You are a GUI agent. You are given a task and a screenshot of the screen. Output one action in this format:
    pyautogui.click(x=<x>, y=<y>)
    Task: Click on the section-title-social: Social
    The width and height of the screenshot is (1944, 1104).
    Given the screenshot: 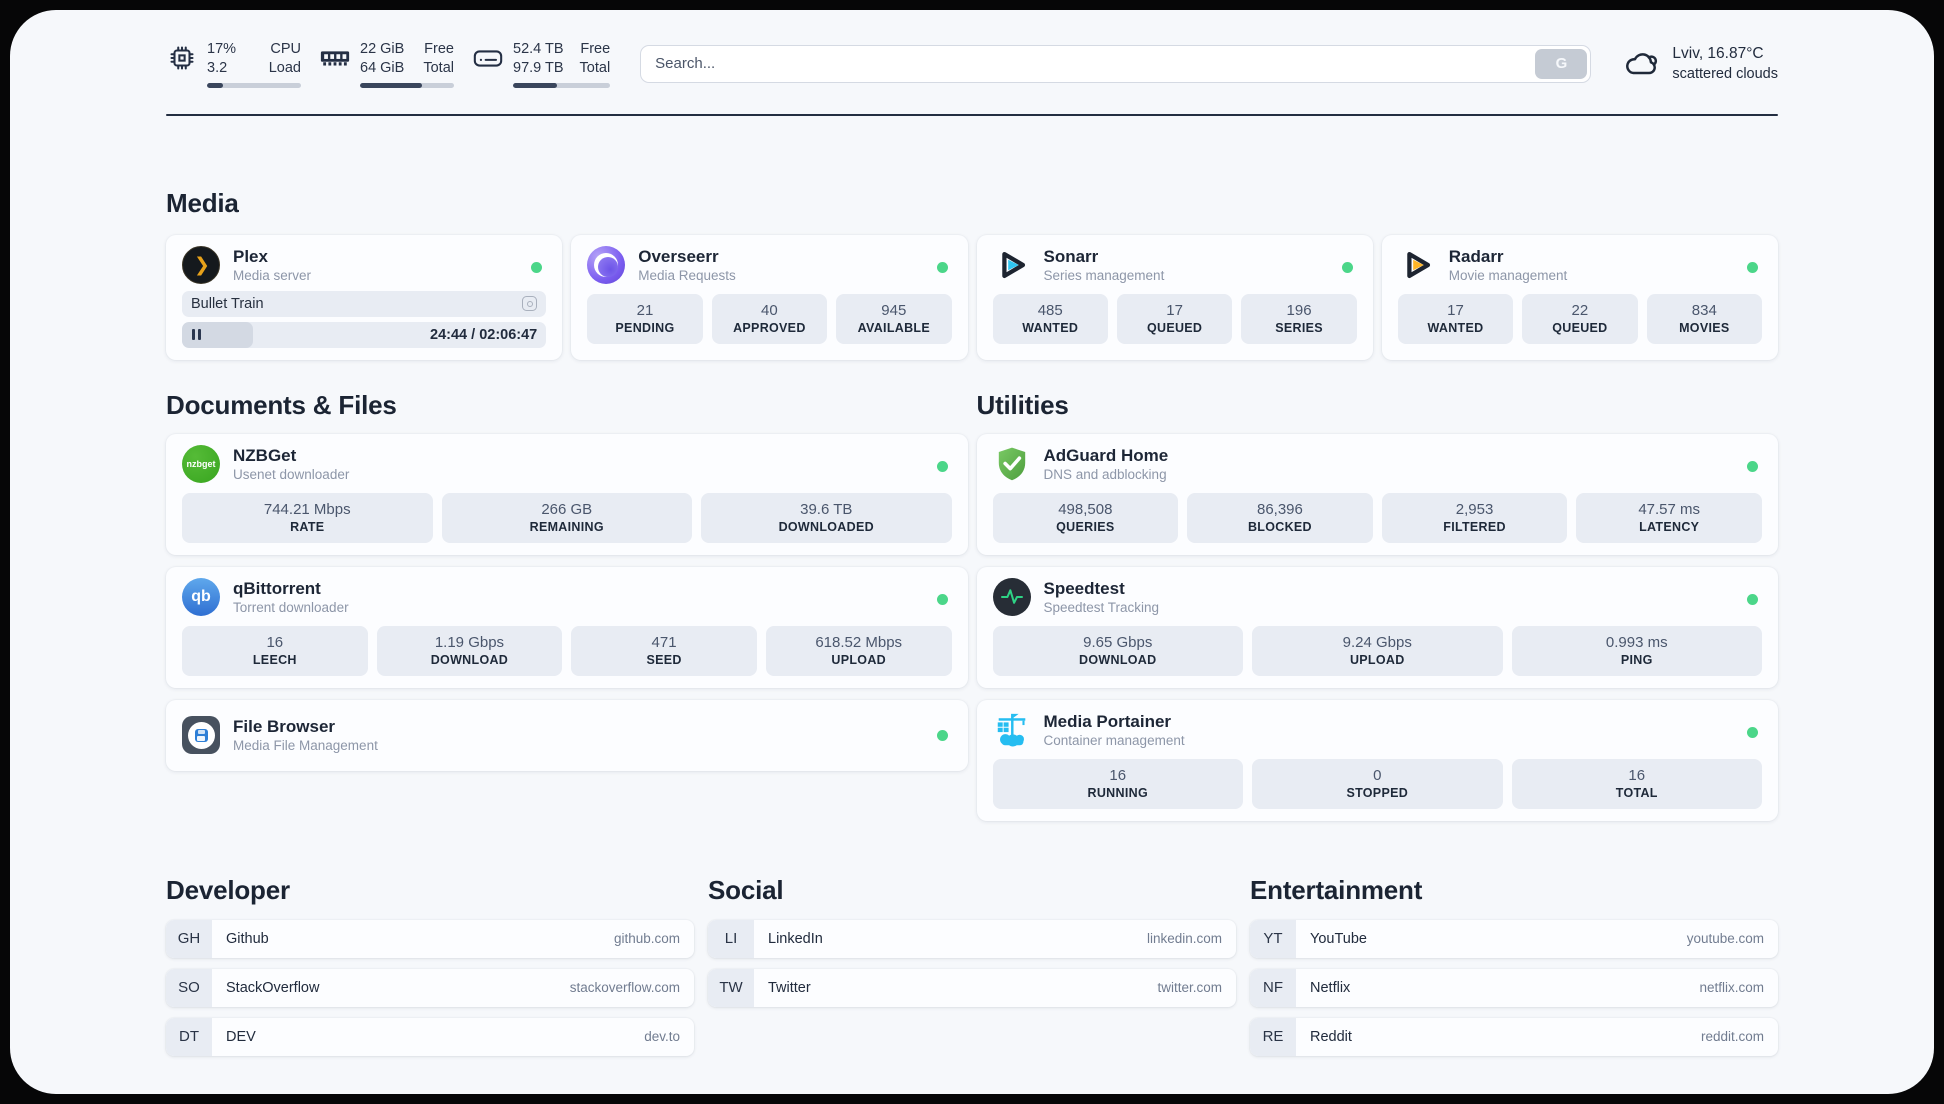 What is the action you would take?
    pyautogui.click(x=746, y=889)
    